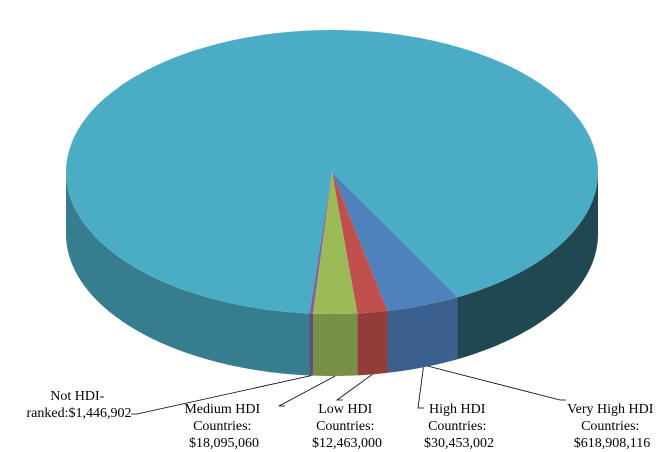 This screenshot has width=664, height=452. Describe the element at coordinates (224, 443) in the screenshot. I see `label-medium-hdi-line-3: $18,095,060` at that location.